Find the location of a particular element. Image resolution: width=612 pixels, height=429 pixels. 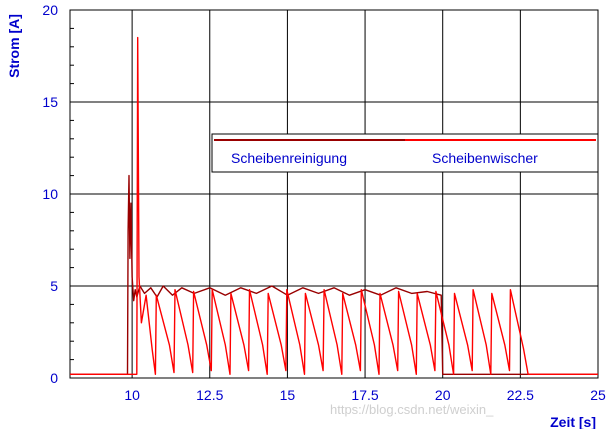

x-tick-label: 10 is located at coordinates (132, 395).